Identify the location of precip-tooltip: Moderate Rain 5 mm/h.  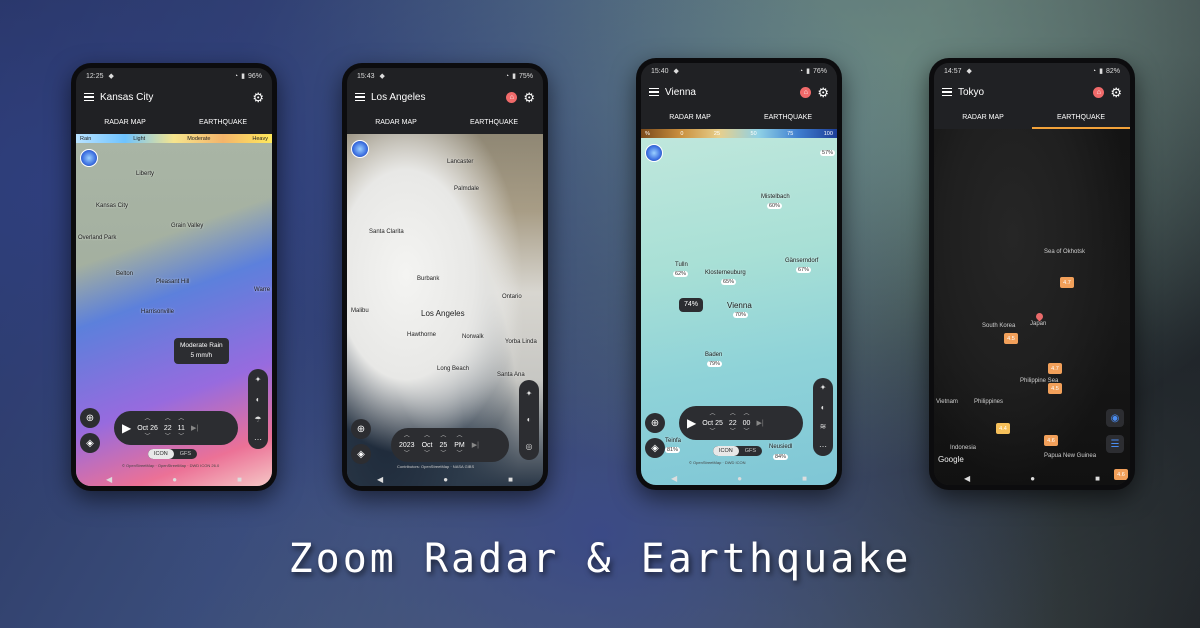
(201, 351).